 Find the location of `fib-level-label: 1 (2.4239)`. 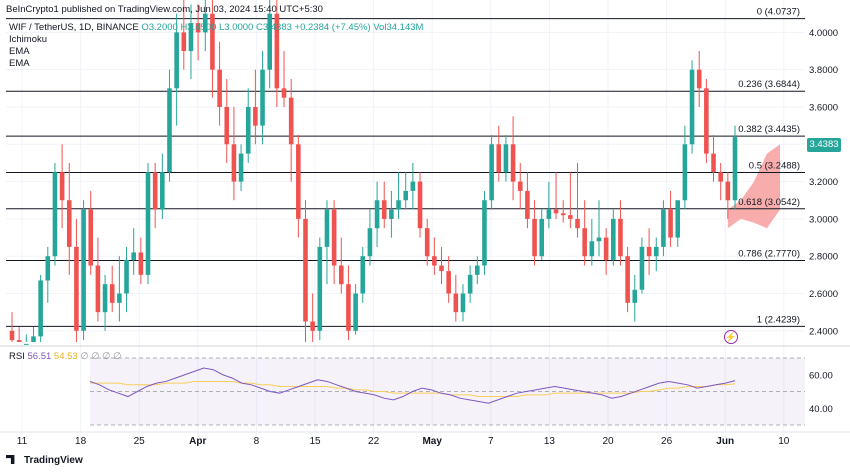

fib-level-label: 1 (2.4239) is located at coordinates (778, 319).